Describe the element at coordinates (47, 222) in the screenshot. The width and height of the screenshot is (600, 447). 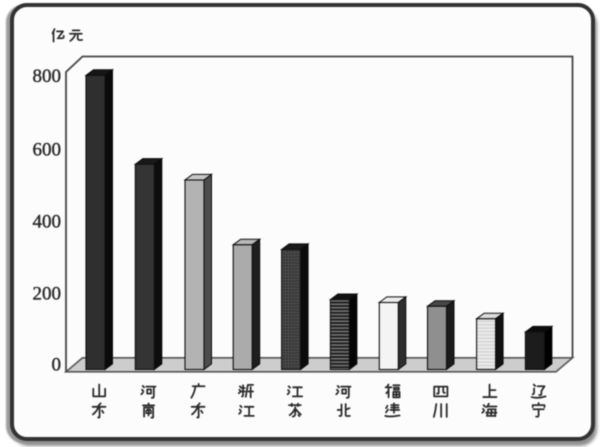
I see `svg-text: 400` at that location.